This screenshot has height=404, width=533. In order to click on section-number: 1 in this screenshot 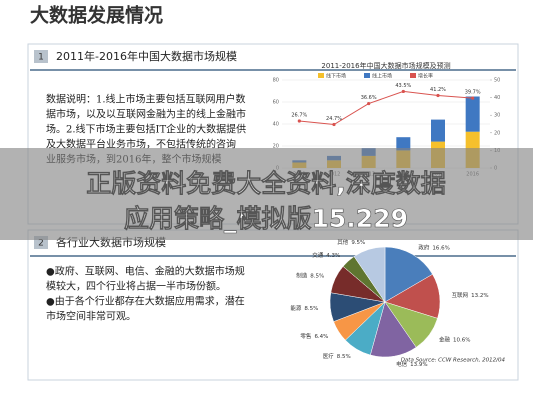, I will do `click(41, 58)`.